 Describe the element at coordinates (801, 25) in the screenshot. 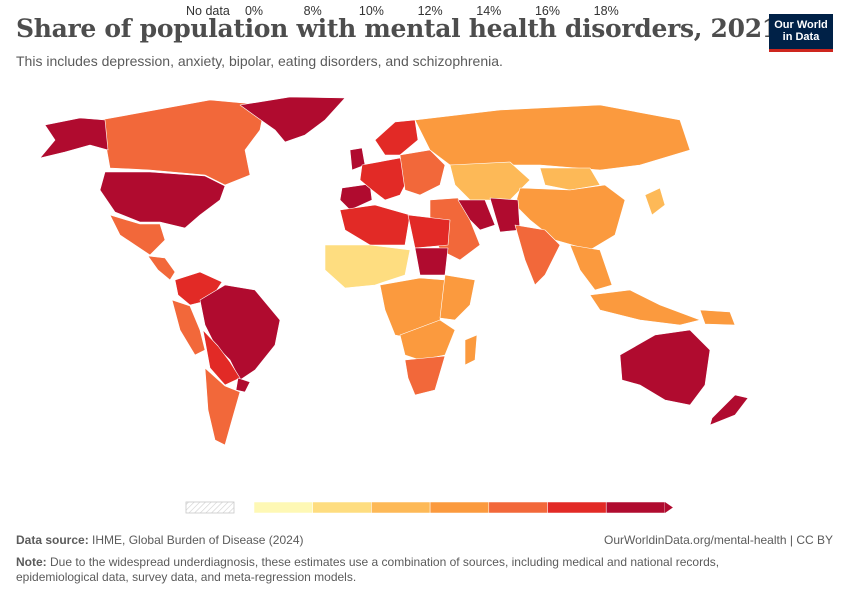

I see `logo-line-1: Our World` at that location.